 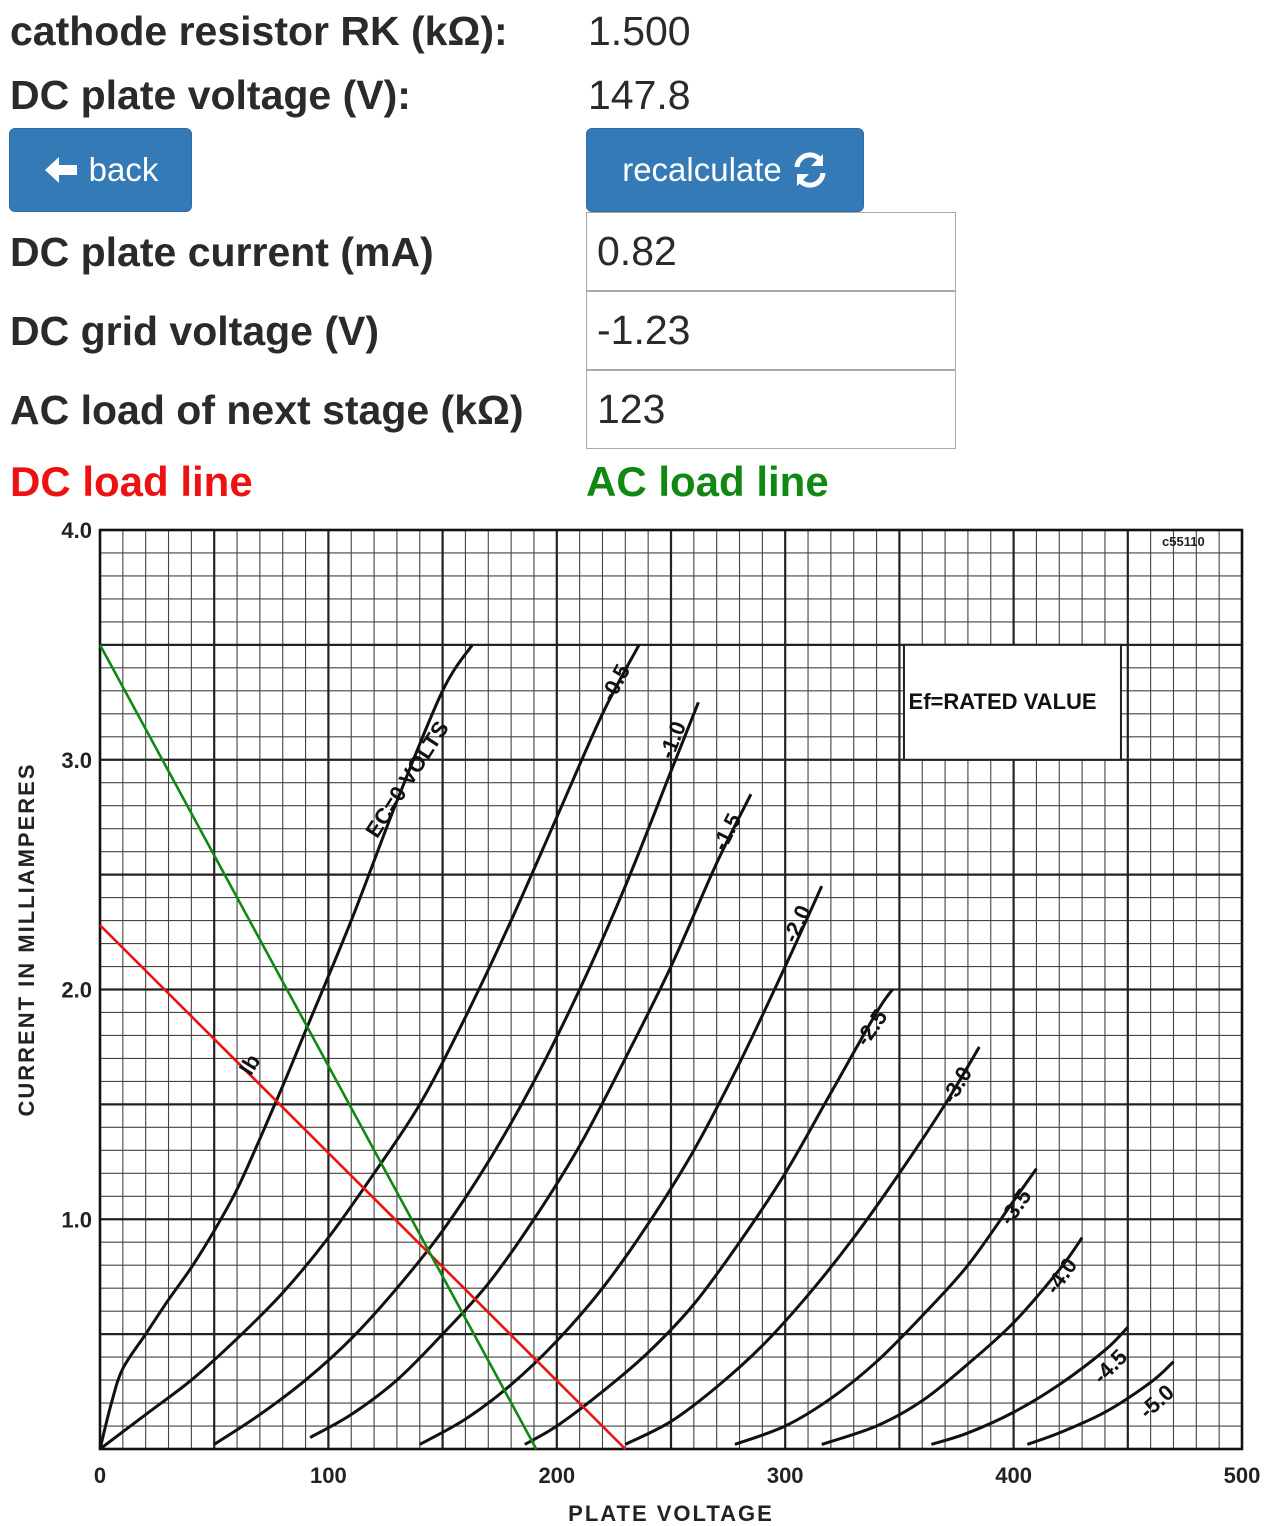 I want to click on chart-y-ticks: 1.0 2.0 3.0 4.0, so click(x=76, y=875).